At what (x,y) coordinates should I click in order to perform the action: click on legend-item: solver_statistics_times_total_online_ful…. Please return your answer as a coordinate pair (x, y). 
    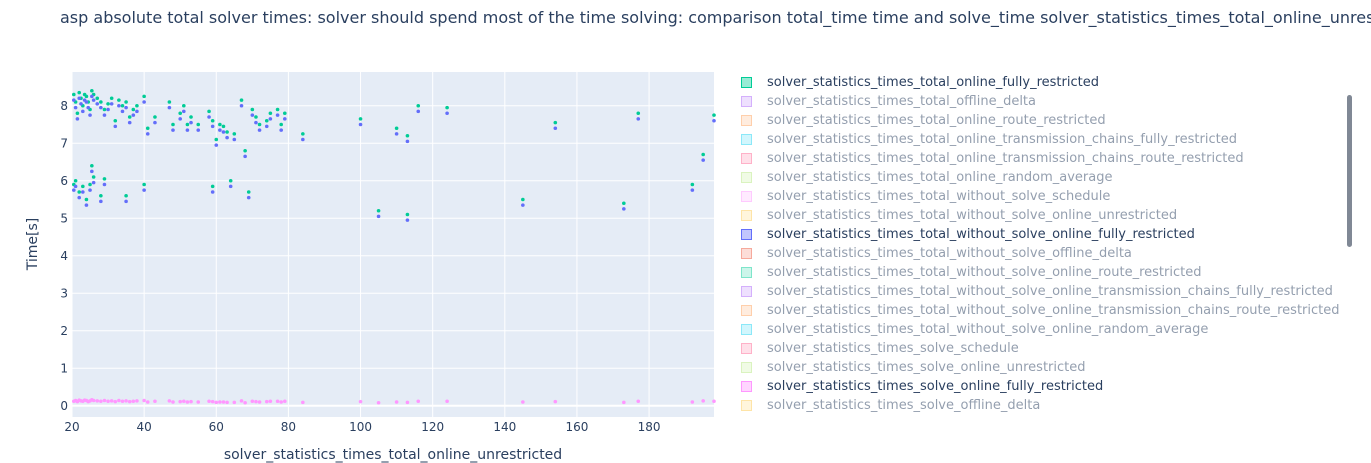
    Looking at the image, I should click on (1039, 82).